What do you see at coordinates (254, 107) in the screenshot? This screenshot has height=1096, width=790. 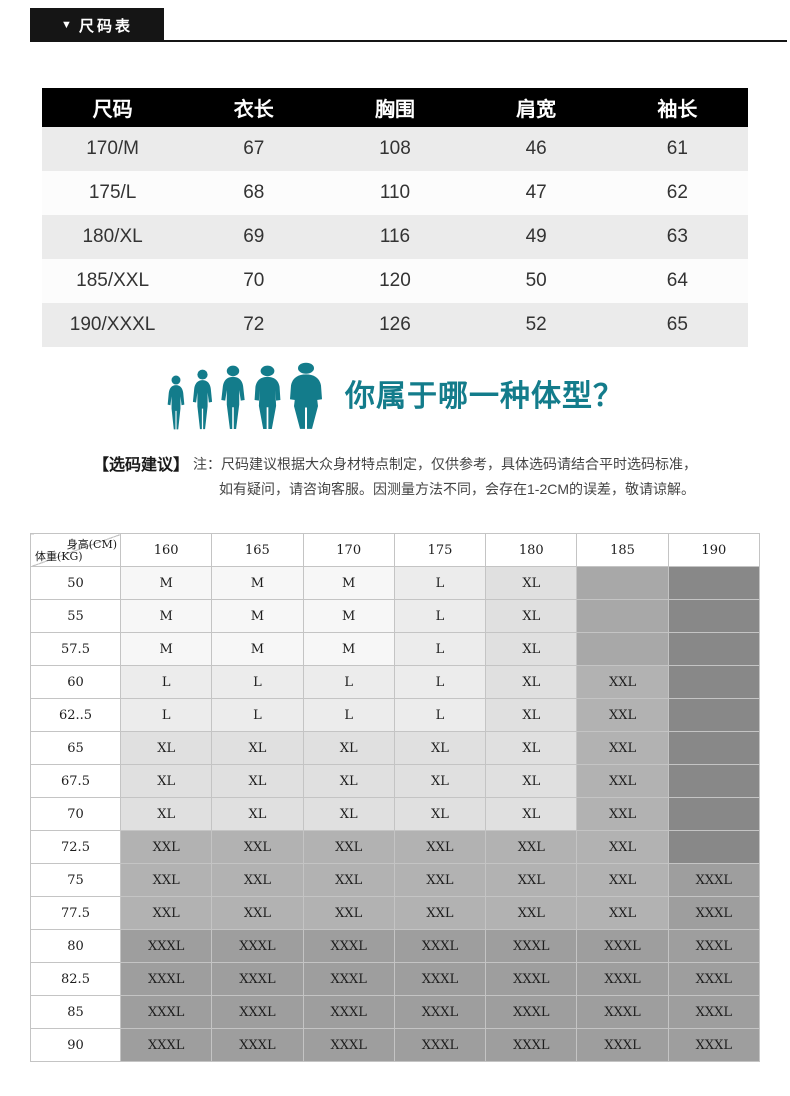 I see `size-table-column-header: 衣长` at bounding box center [254, 107].